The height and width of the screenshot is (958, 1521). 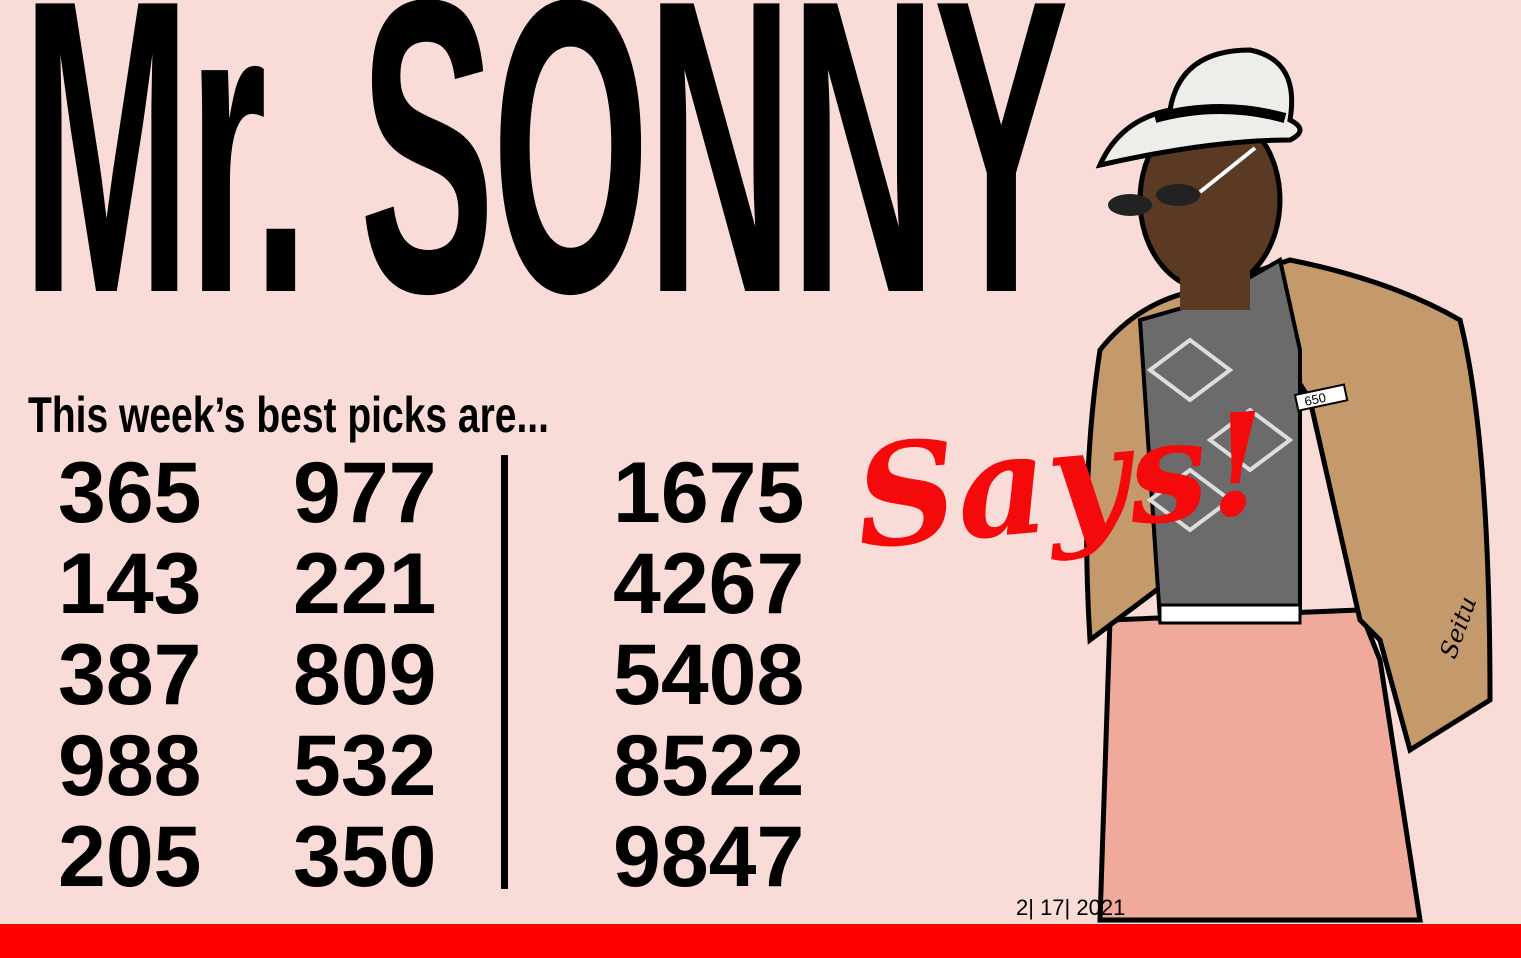 What do you see at coordinates (709, 493) in the screenshot?
I see `pick-number: 1675` at bounding box center [709, 493].